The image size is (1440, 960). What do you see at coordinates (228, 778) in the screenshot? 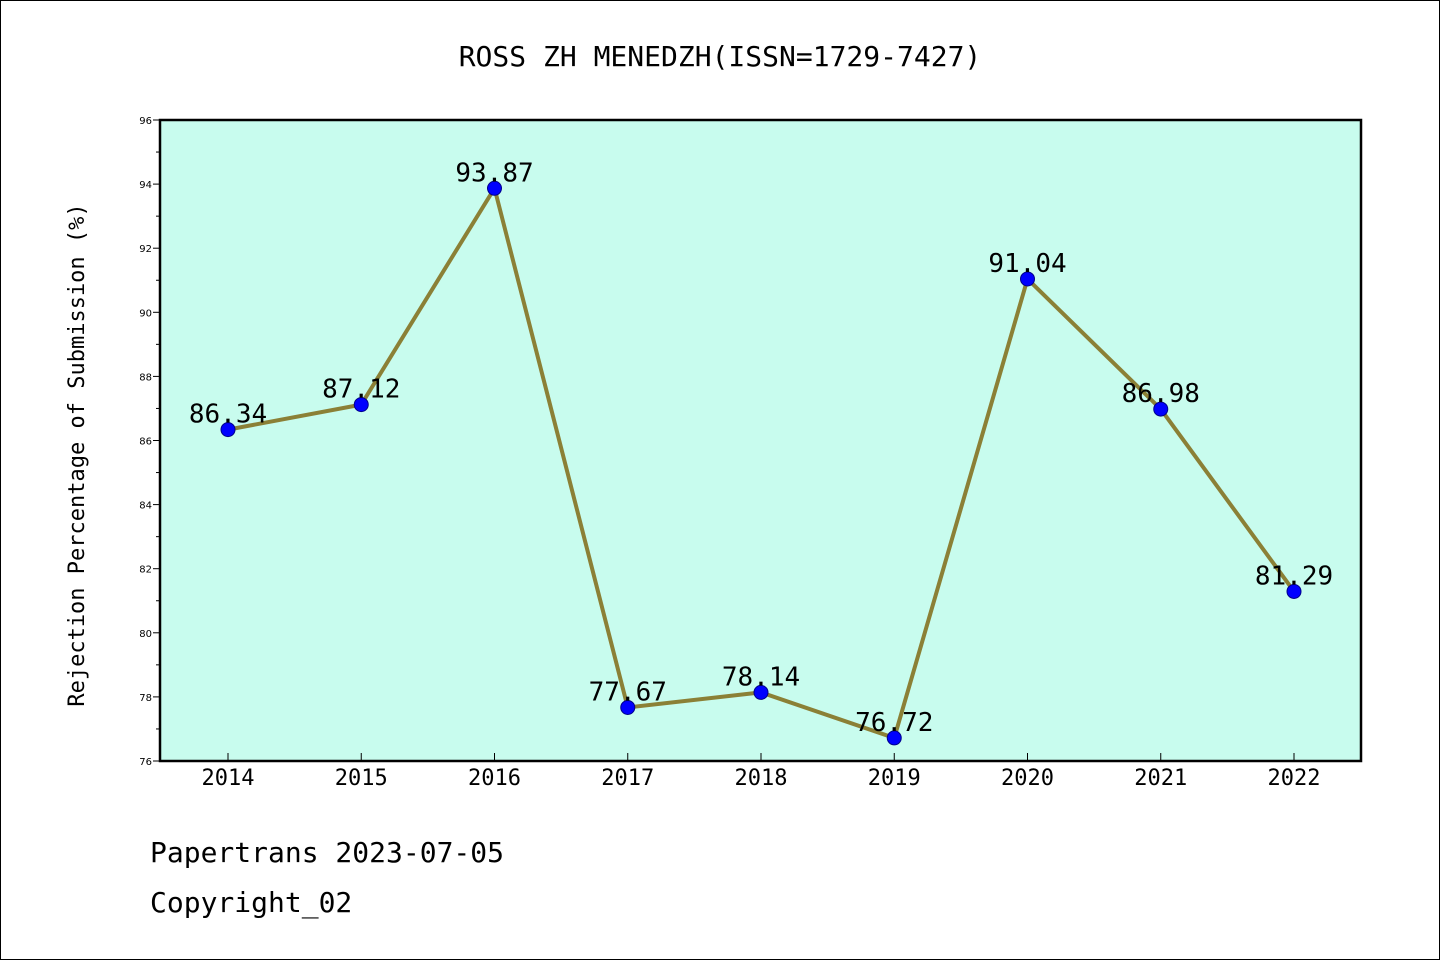
I see `x-tick-label: 2014` at bounding box center [228, 778].